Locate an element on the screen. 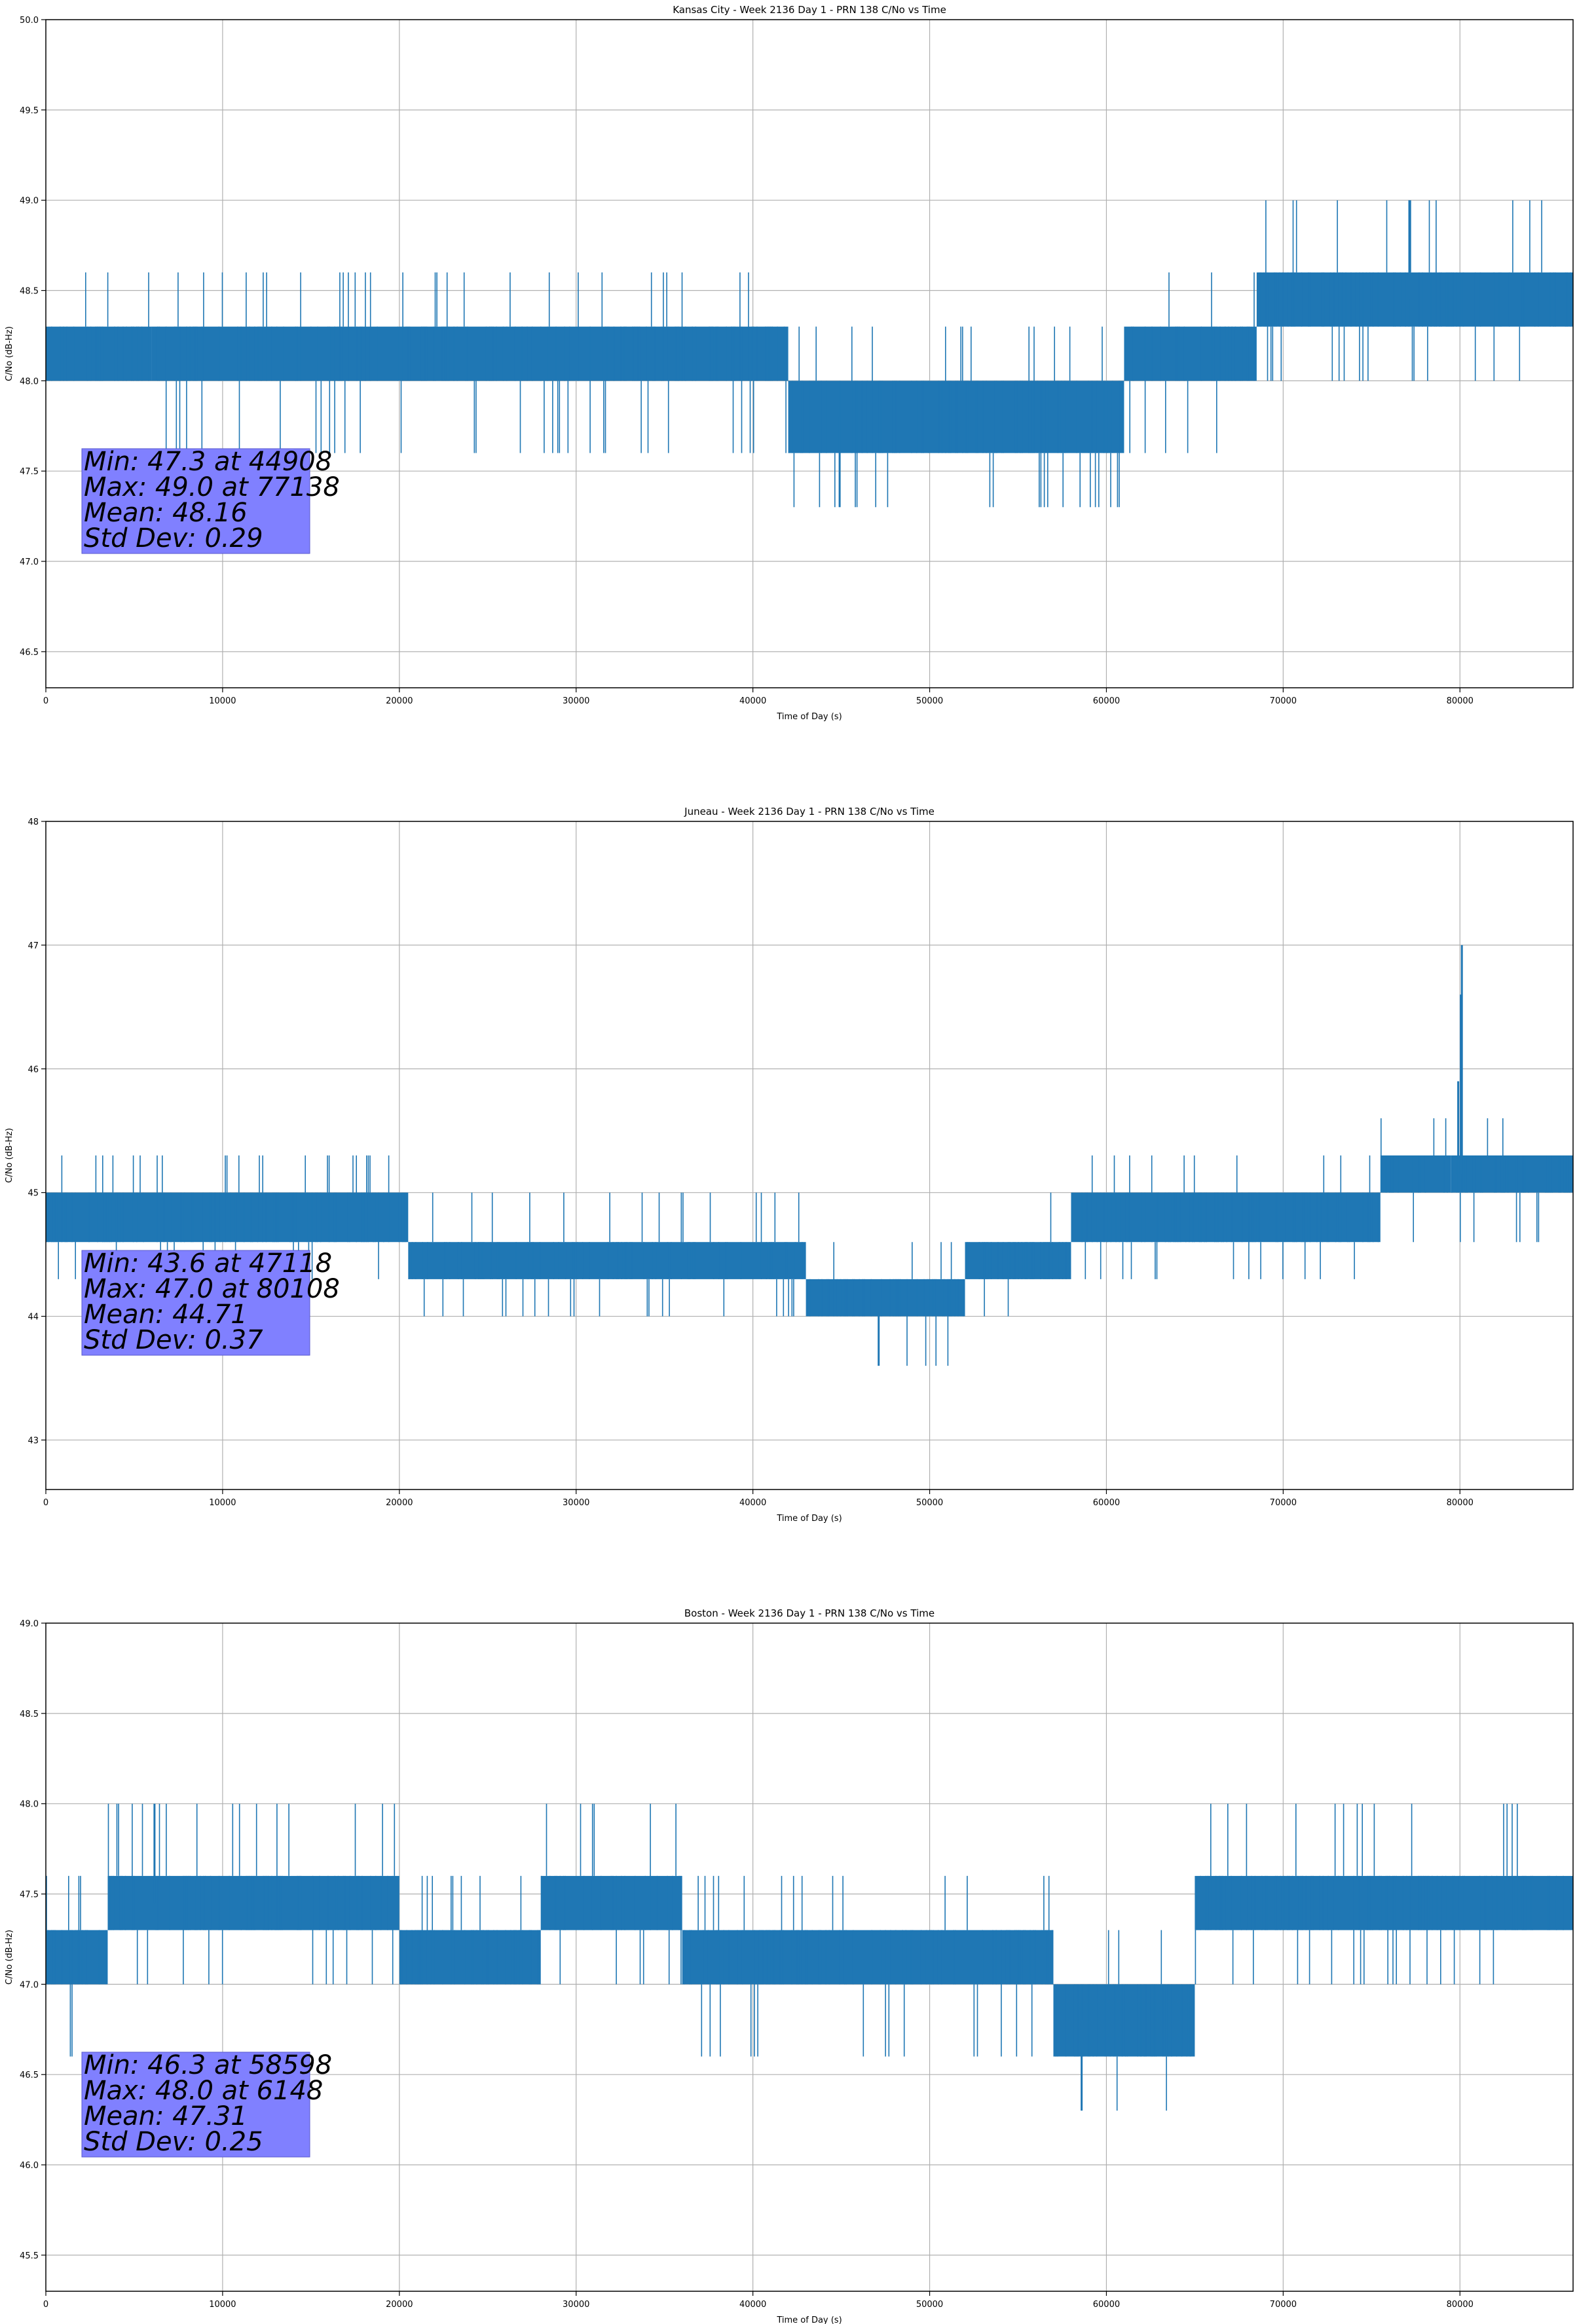 The width and height of the screenshot is (1577, 2324). stats-line: Std Dev: 0.29 is located at coordinates (173, 538).